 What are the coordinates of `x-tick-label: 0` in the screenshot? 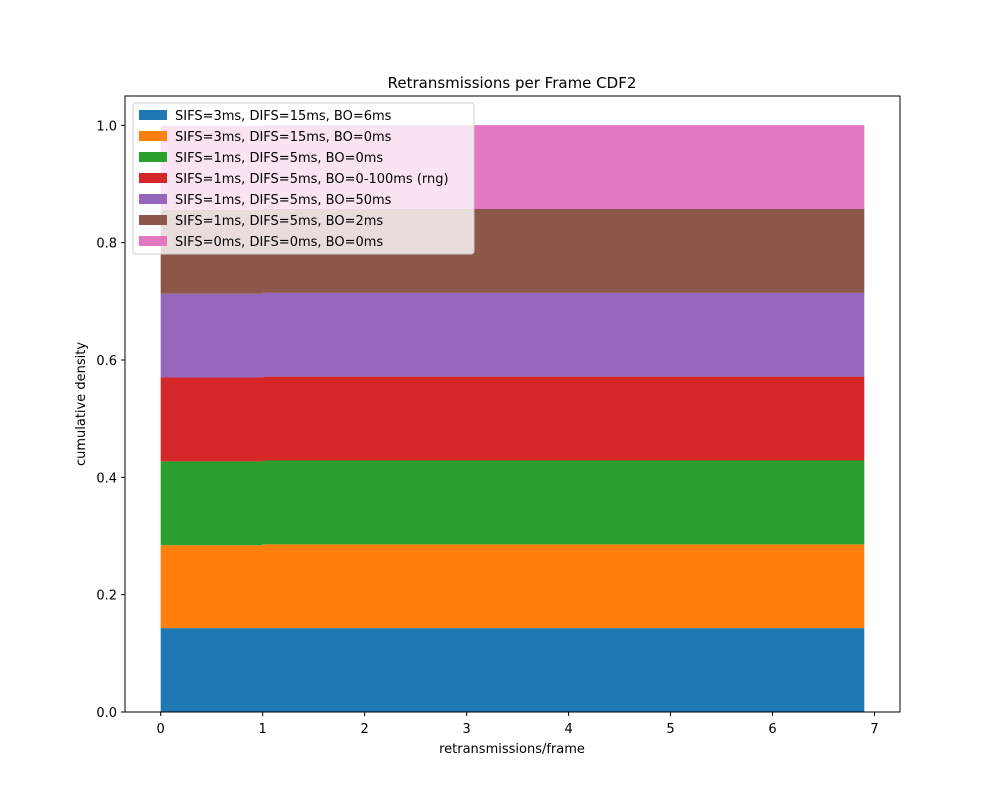 It's located at (161, 729).